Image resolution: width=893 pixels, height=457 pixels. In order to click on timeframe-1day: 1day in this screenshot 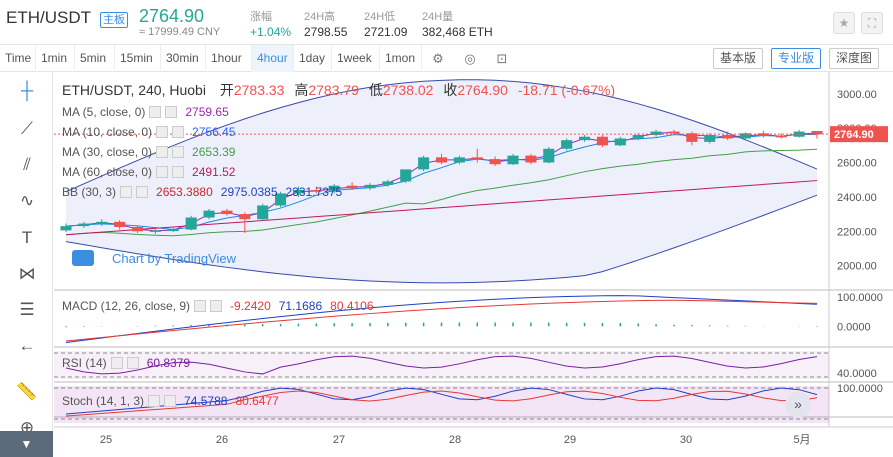, I will do `click(313, 58)`.